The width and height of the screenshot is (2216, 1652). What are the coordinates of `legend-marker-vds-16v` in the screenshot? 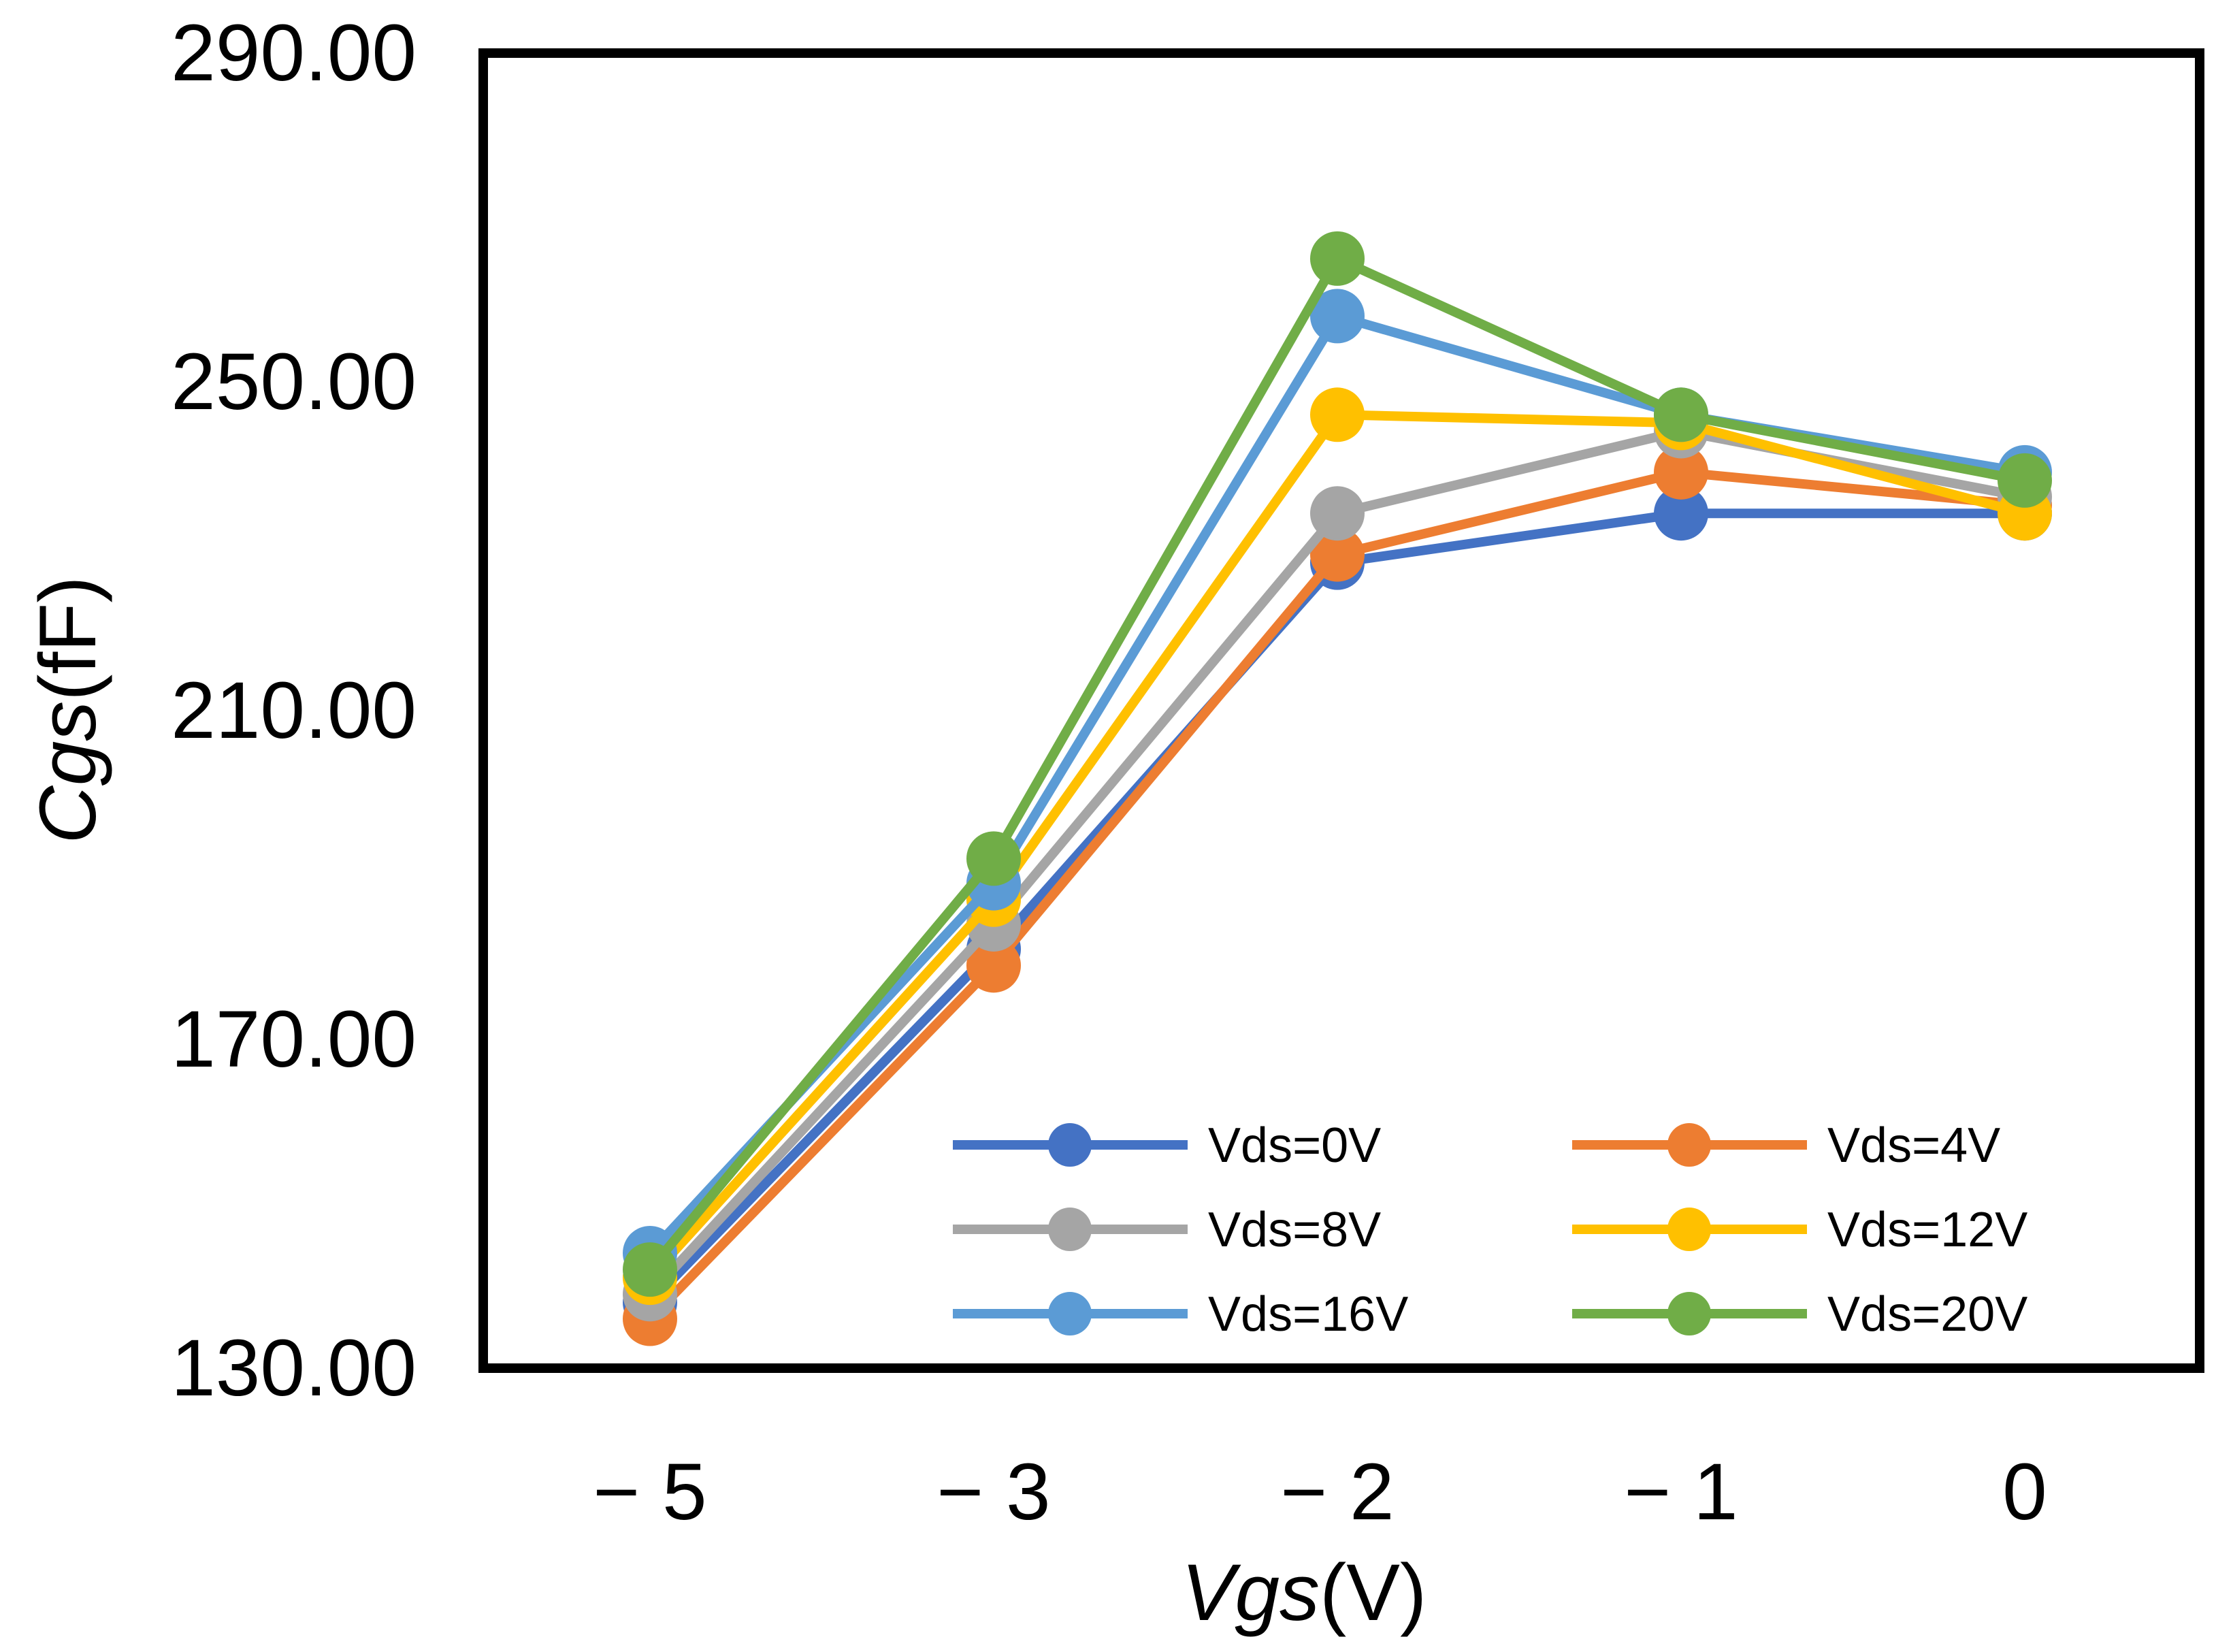 It's located at (1070, 1313).